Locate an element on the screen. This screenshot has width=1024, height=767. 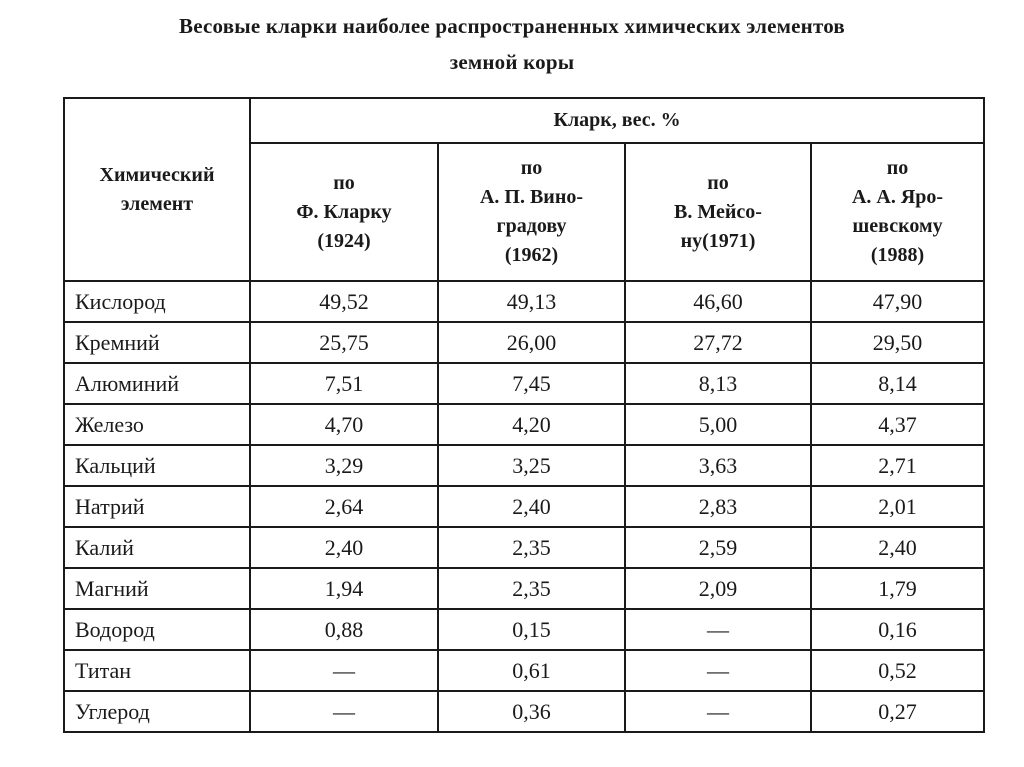
element-header-line: элемент is located at coordinates (157, 203).